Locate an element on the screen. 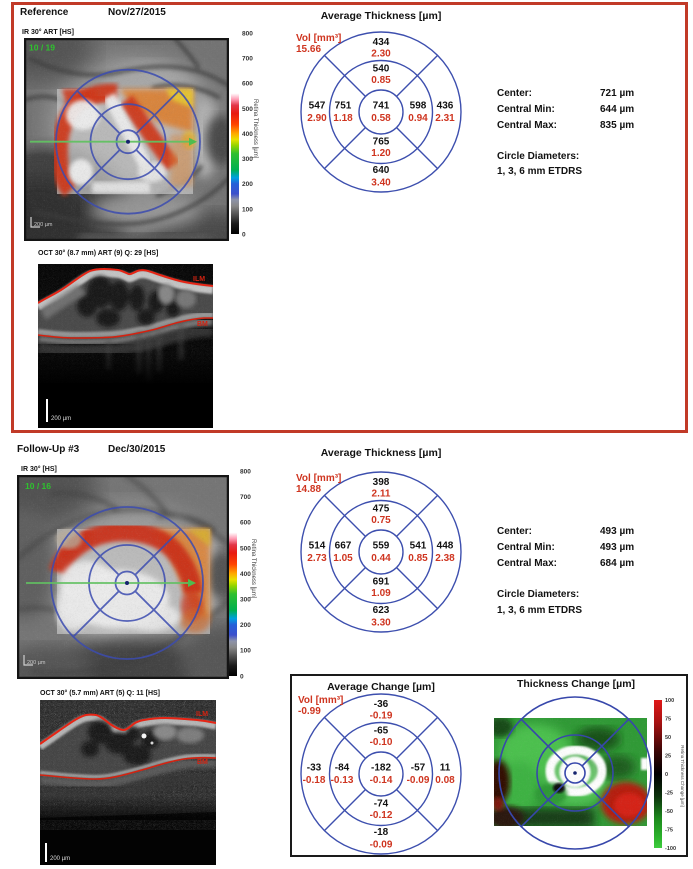 Image resolution: width=693 pixels, height=869 pixels. svg-text: -74 is located at coordinates (381, 804).